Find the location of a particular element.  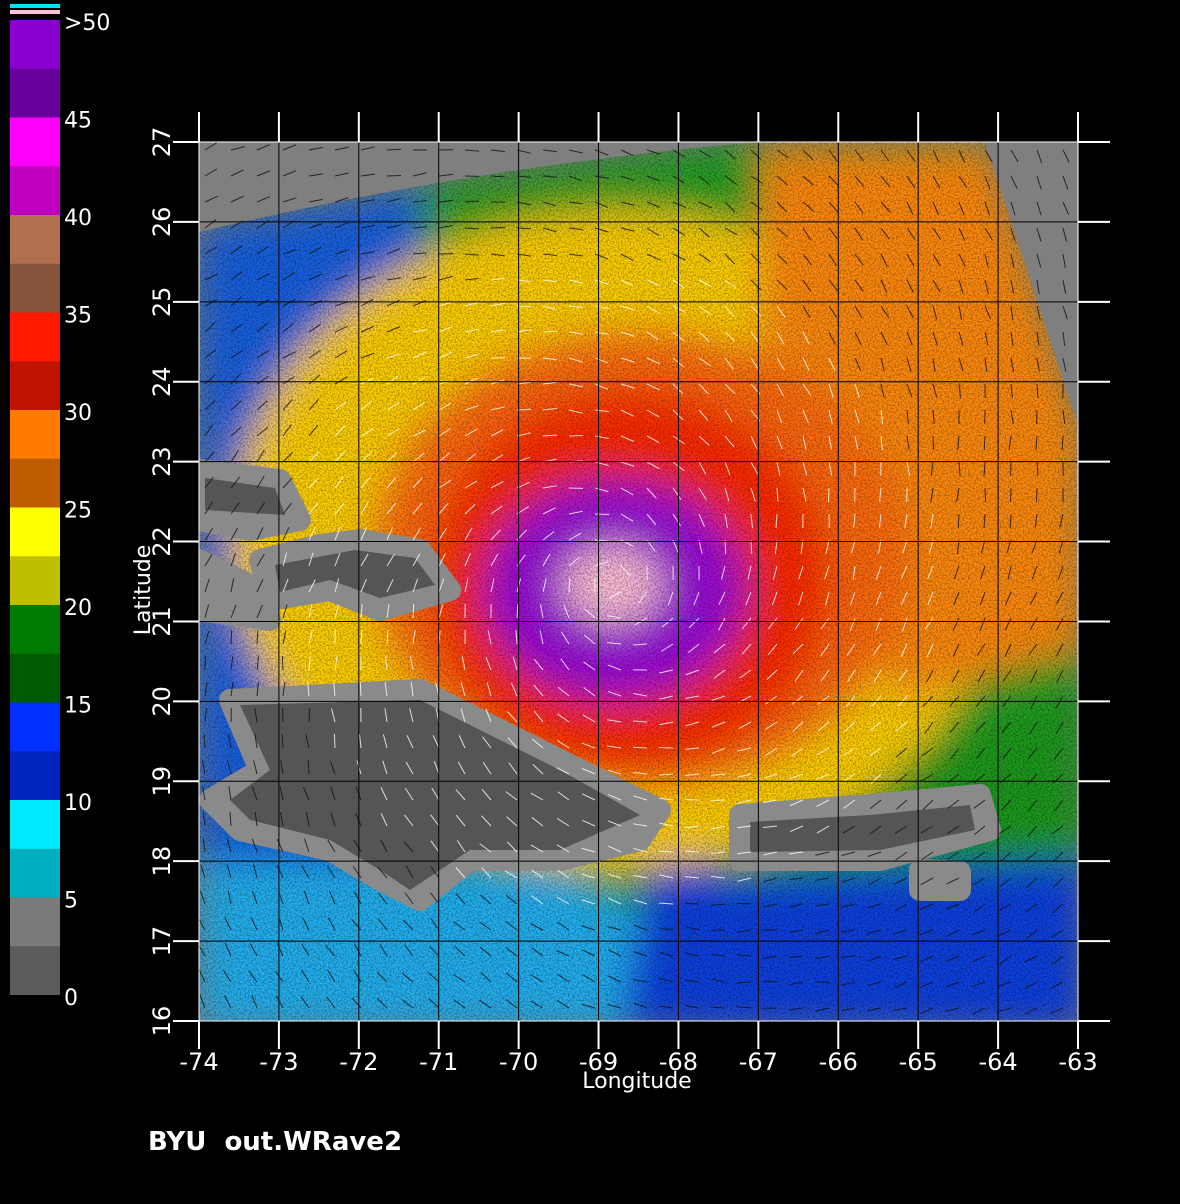

y-tick-label: 18 is located at coordinates (162, 861).